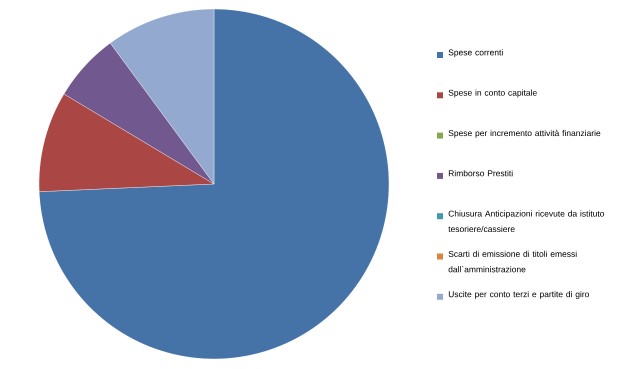 Image resolution: width=642 pixels, height=369 pixels. What do you see at coordinates (526, 221) in the screenshot?
I see `legend-label: Chiusura Anticipazioni ricevute da istituto tesoriere/cassiere` at bounding box center [526, 221].